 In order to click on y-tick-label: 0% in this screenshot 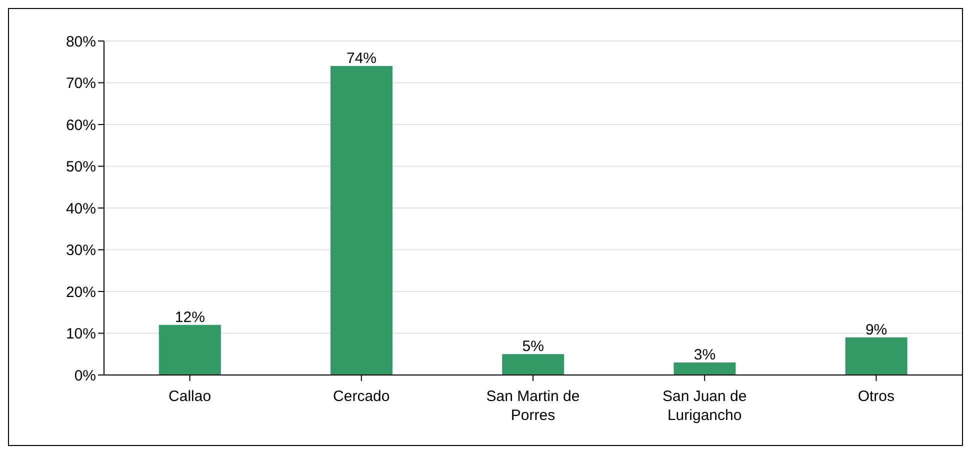, I will do `click(85, 375)`.